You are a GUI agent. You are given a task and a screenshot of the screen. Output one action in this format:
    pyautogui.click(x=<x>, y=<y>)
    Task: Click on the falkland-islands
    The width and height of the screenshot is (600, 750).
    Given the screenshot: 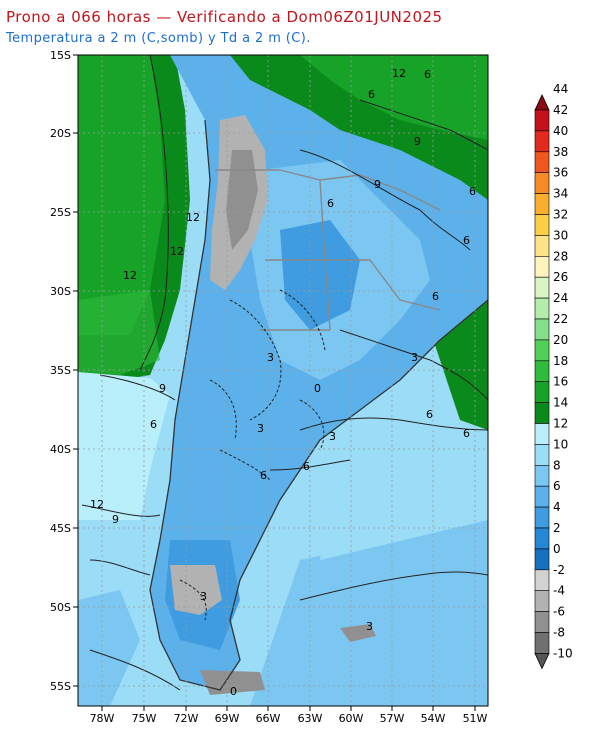 What is the action you would take?
    pyautogui.click(x=358, y=633)
    